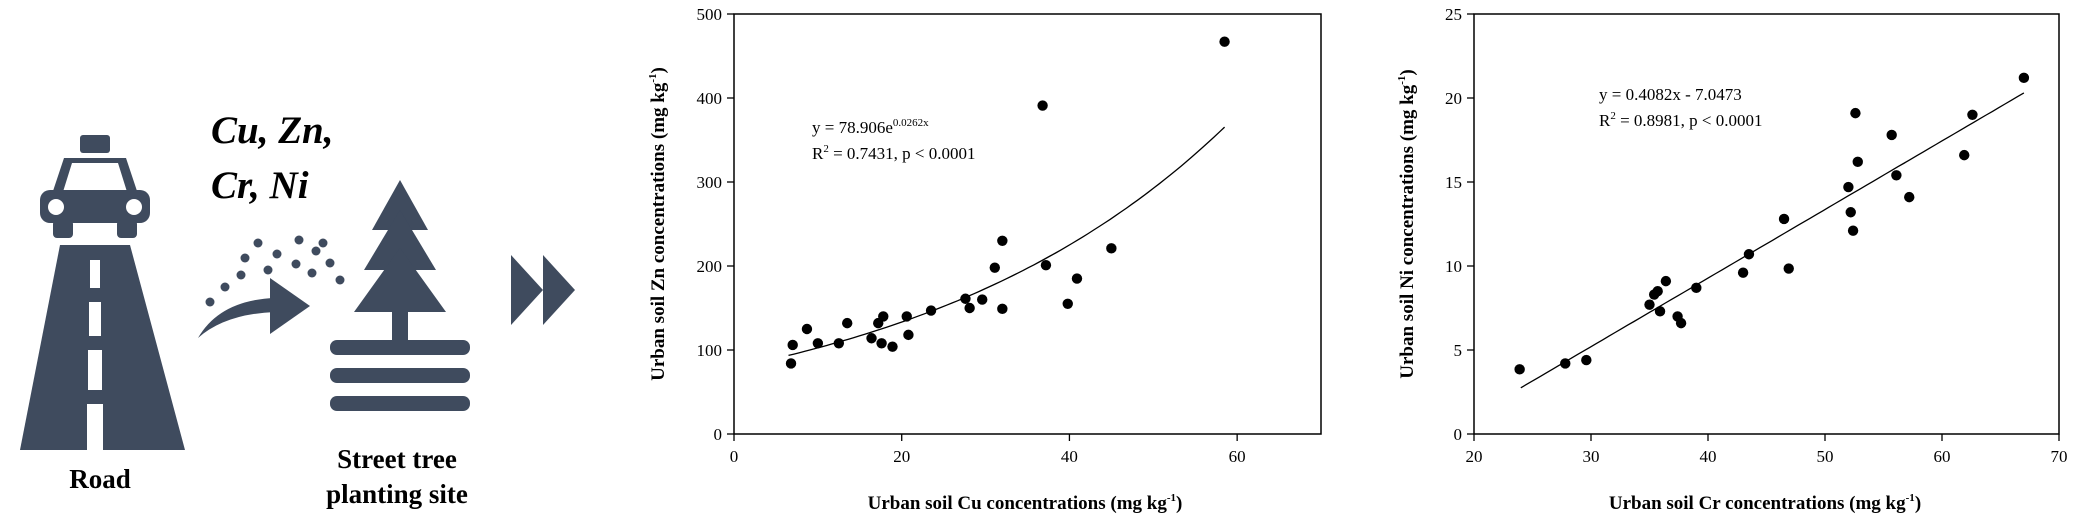  What do you see at coordinates (658, 224) in the screenshot?
I see `y-axis-label: Urban soil Zn concentrations (mg kg-1)` at bounding box center [658, 224].